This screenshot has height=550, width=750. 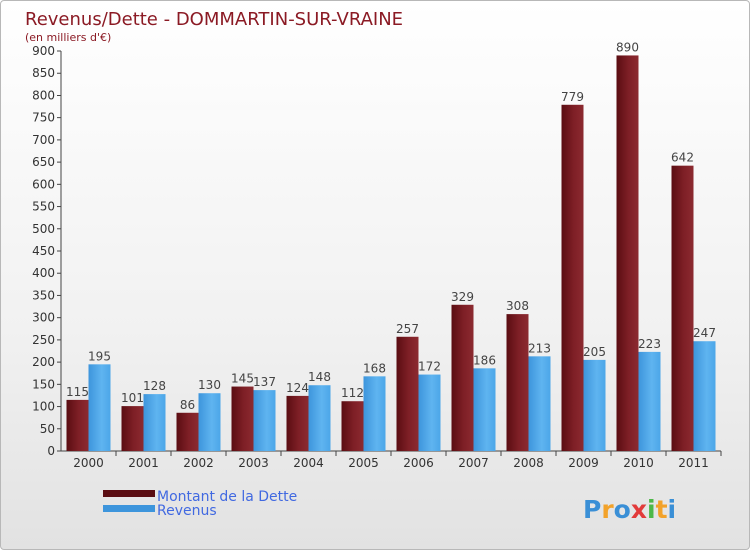 I want to click on y-tick-label: 650, so click(x=43, y=162).